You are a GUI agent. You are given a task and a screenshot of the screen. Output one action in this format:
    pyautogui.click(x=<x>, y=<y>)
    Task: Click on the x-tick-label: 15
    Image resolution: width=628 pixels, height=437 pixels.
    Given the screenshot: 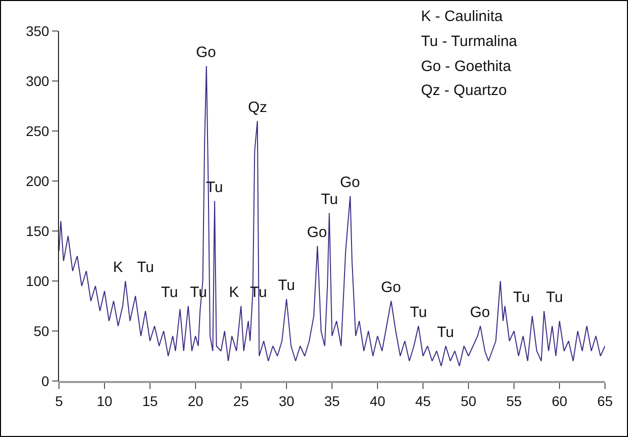 What is the action you would take?
    pyautogui.click(x=150, y=400)
    